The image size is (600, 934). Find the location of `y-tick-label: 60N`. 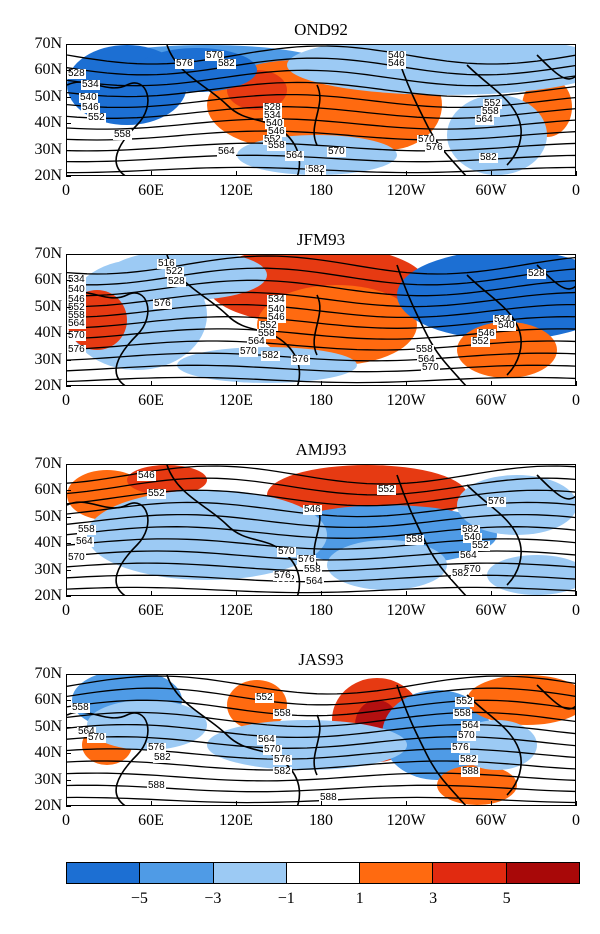

y-tick-label: 60N is located at coordinates (48, 70).